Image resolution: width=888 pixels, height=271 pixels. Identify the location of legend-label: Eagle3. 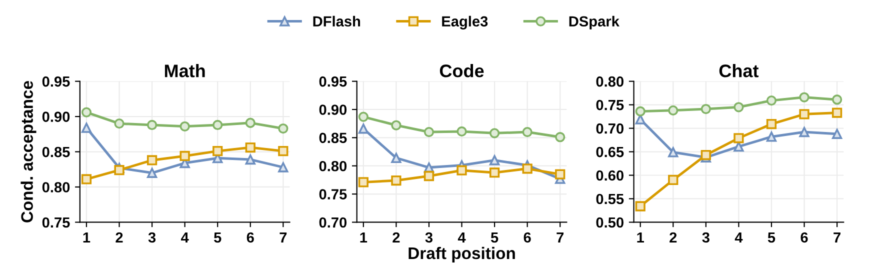
(465, 23).